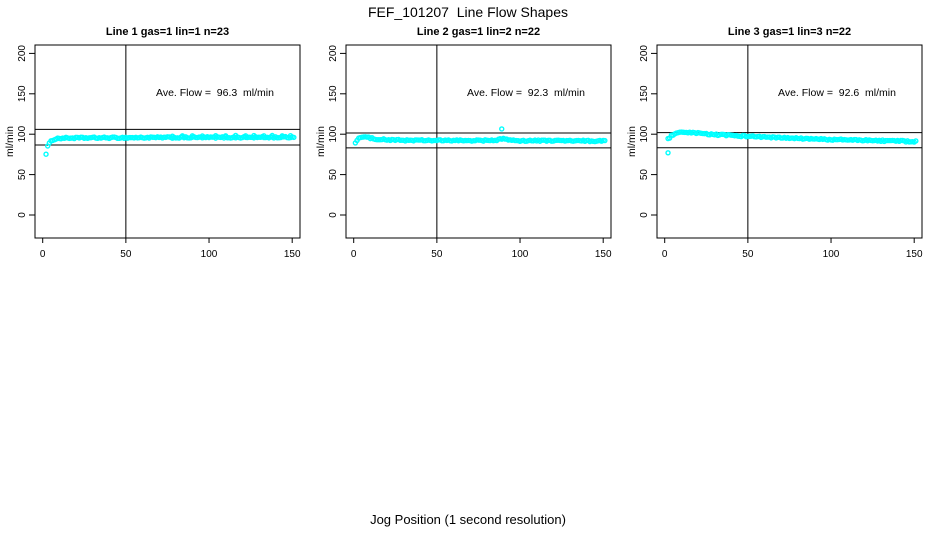  Describe the element at coordinates (215, 93) in the screenshot. I see `ave-flow-annotation: Ave. Flow = 96.3 ml/min` at that location.